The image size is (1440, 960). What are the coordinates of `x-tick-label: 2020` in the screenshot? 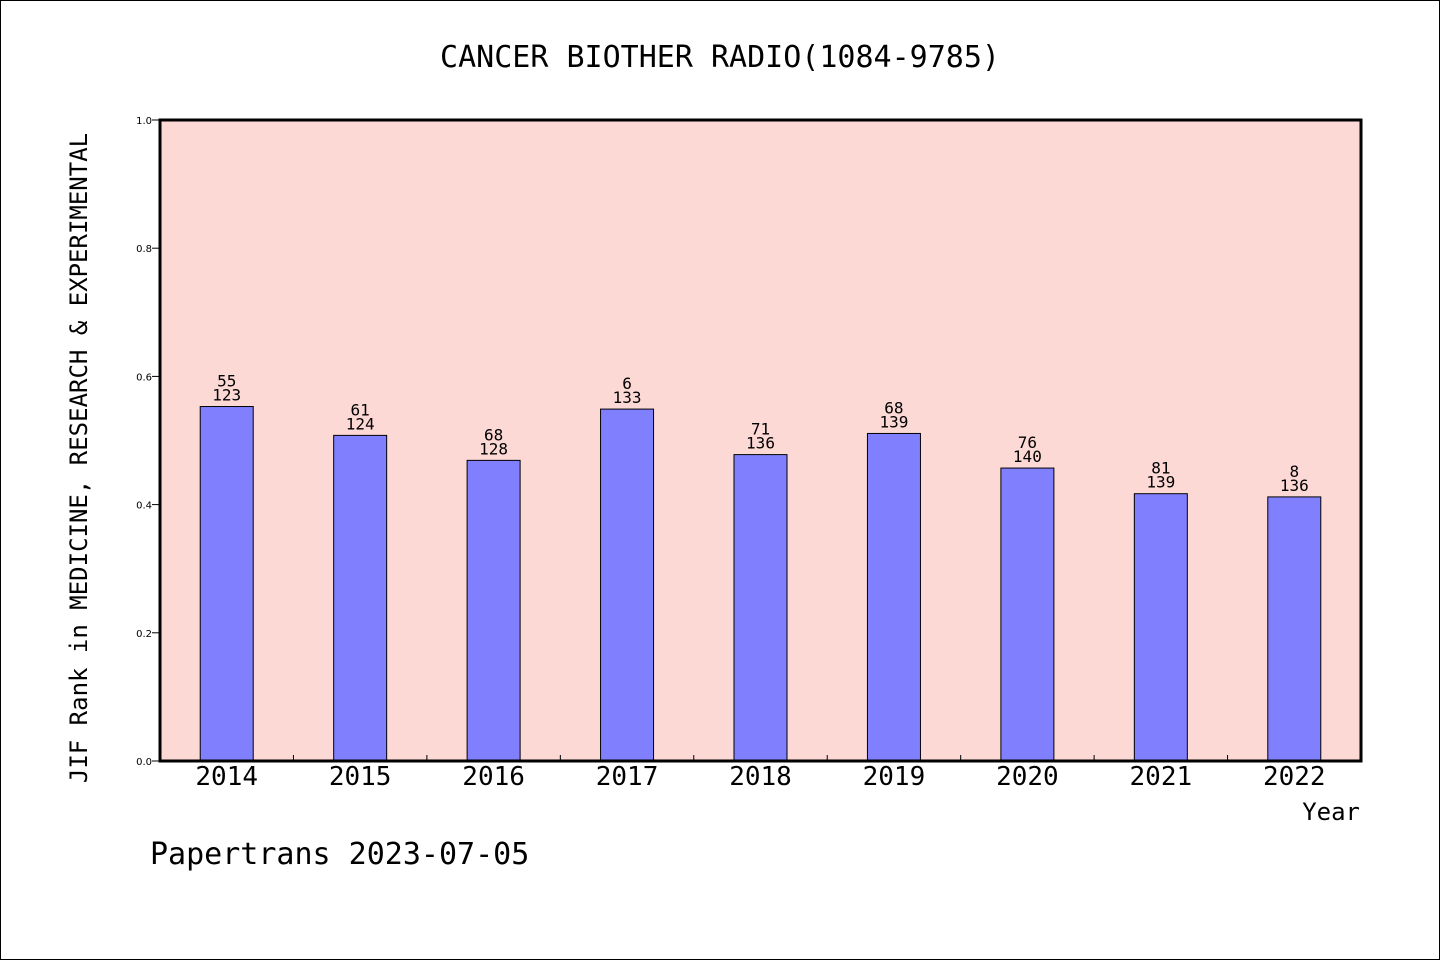 It's located at (1027, 777).